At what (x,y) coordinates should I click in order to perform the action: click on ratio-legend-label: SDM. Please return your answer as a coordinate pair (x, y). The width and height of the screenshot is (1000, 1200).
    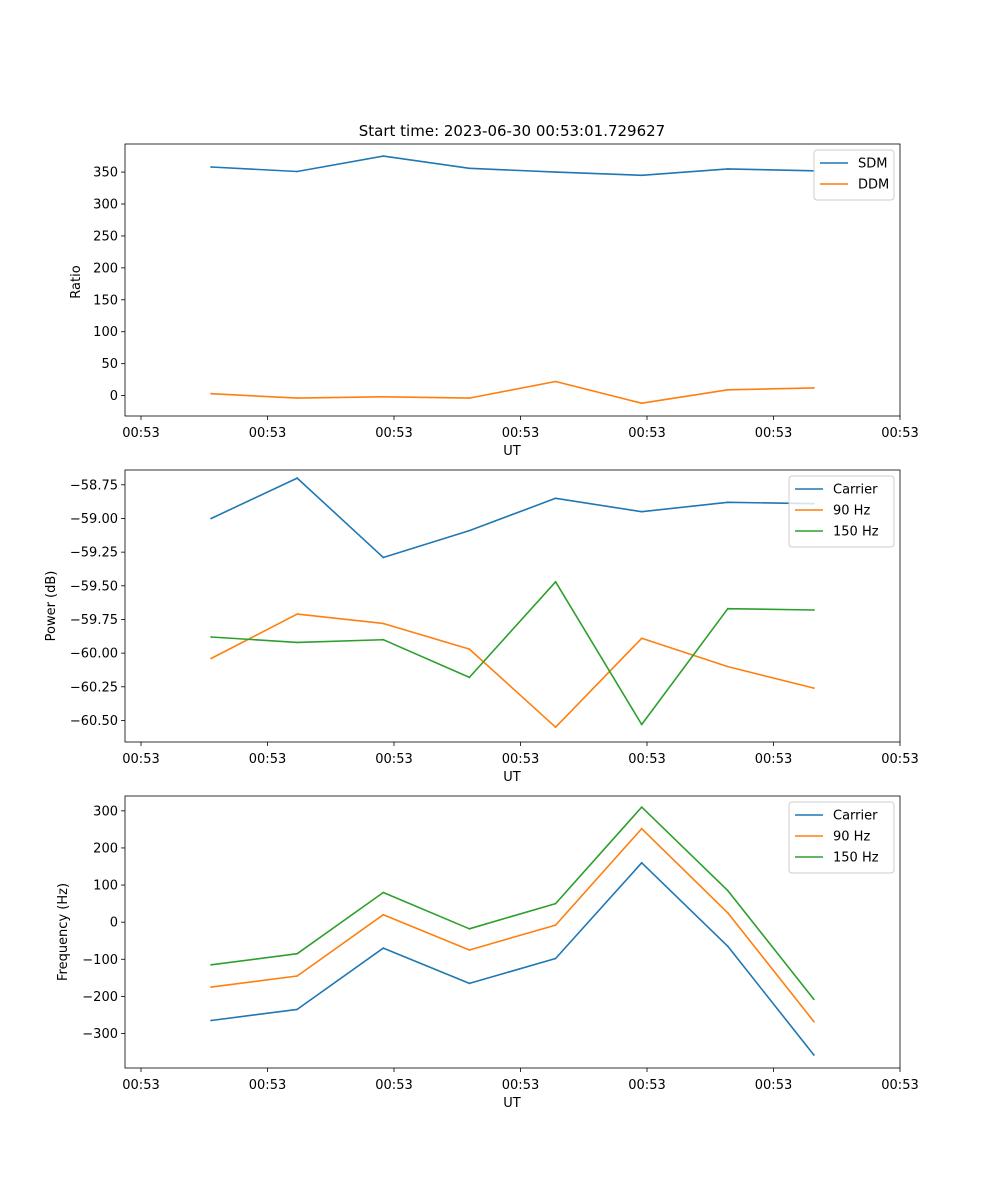
    Looking at the image, I should click on (872, 164).